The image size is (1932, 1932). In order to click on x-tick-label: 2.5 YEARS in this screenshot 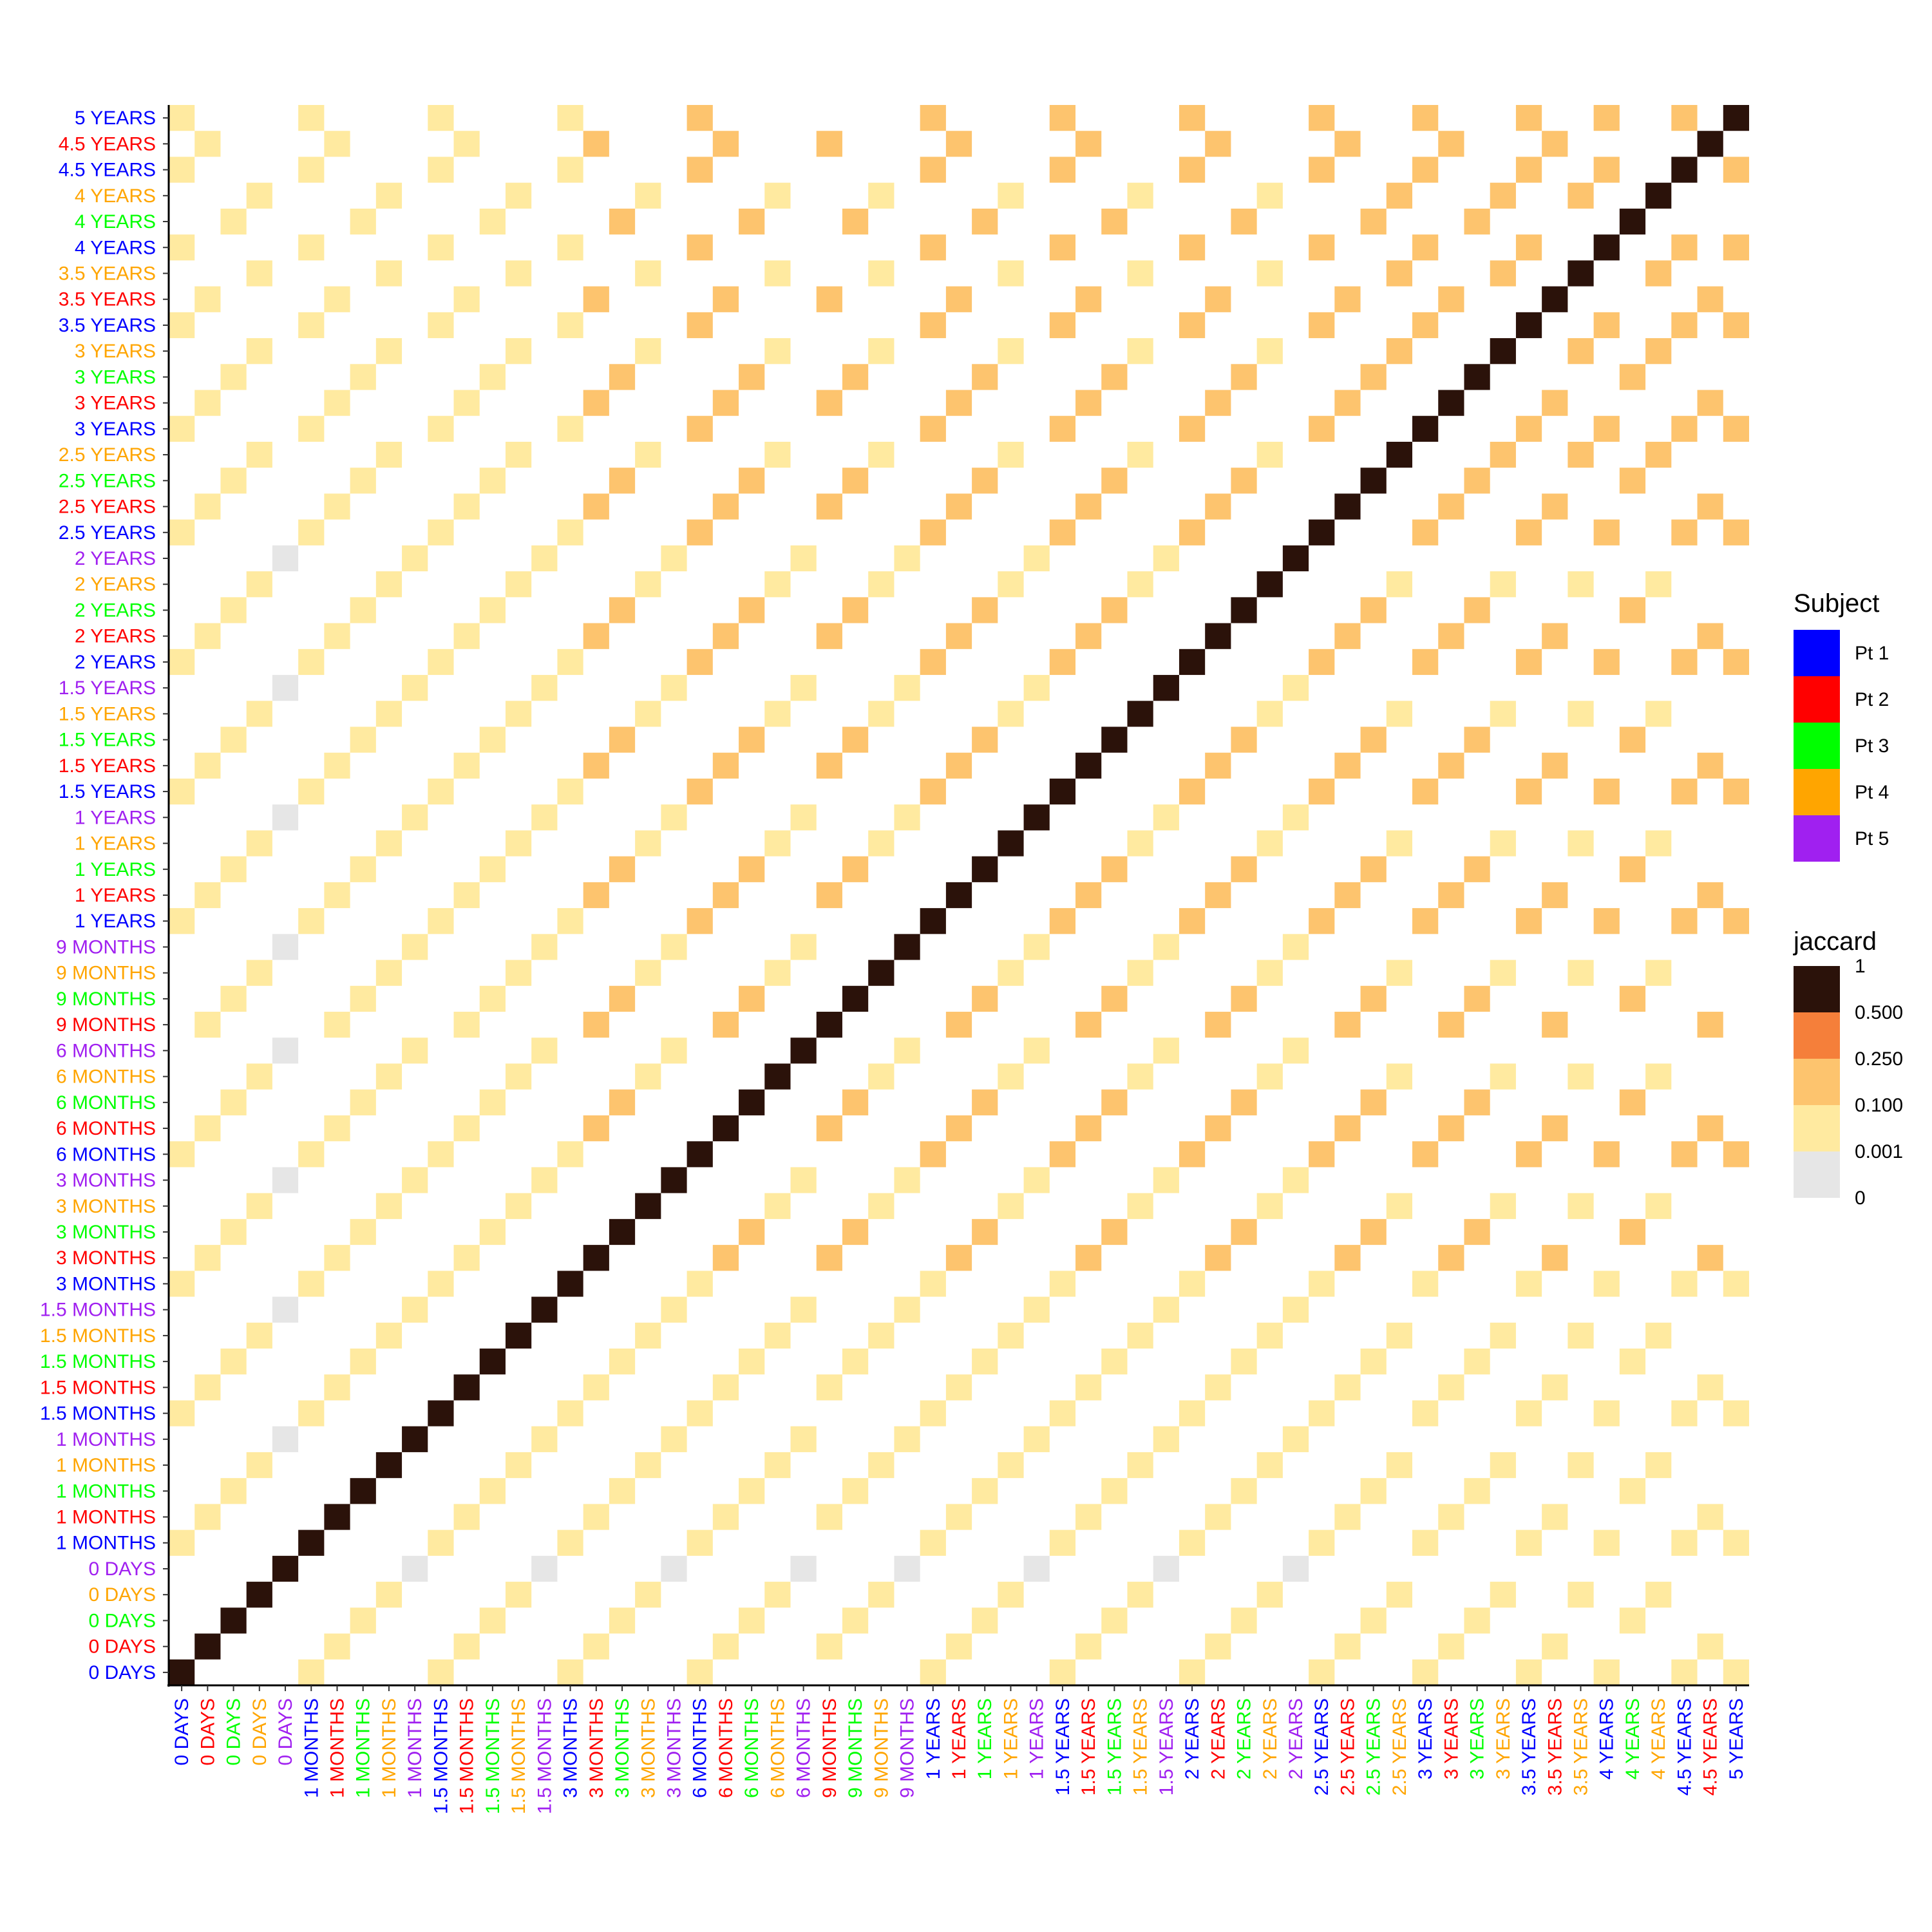, I will do `click(1347, 1746)`.